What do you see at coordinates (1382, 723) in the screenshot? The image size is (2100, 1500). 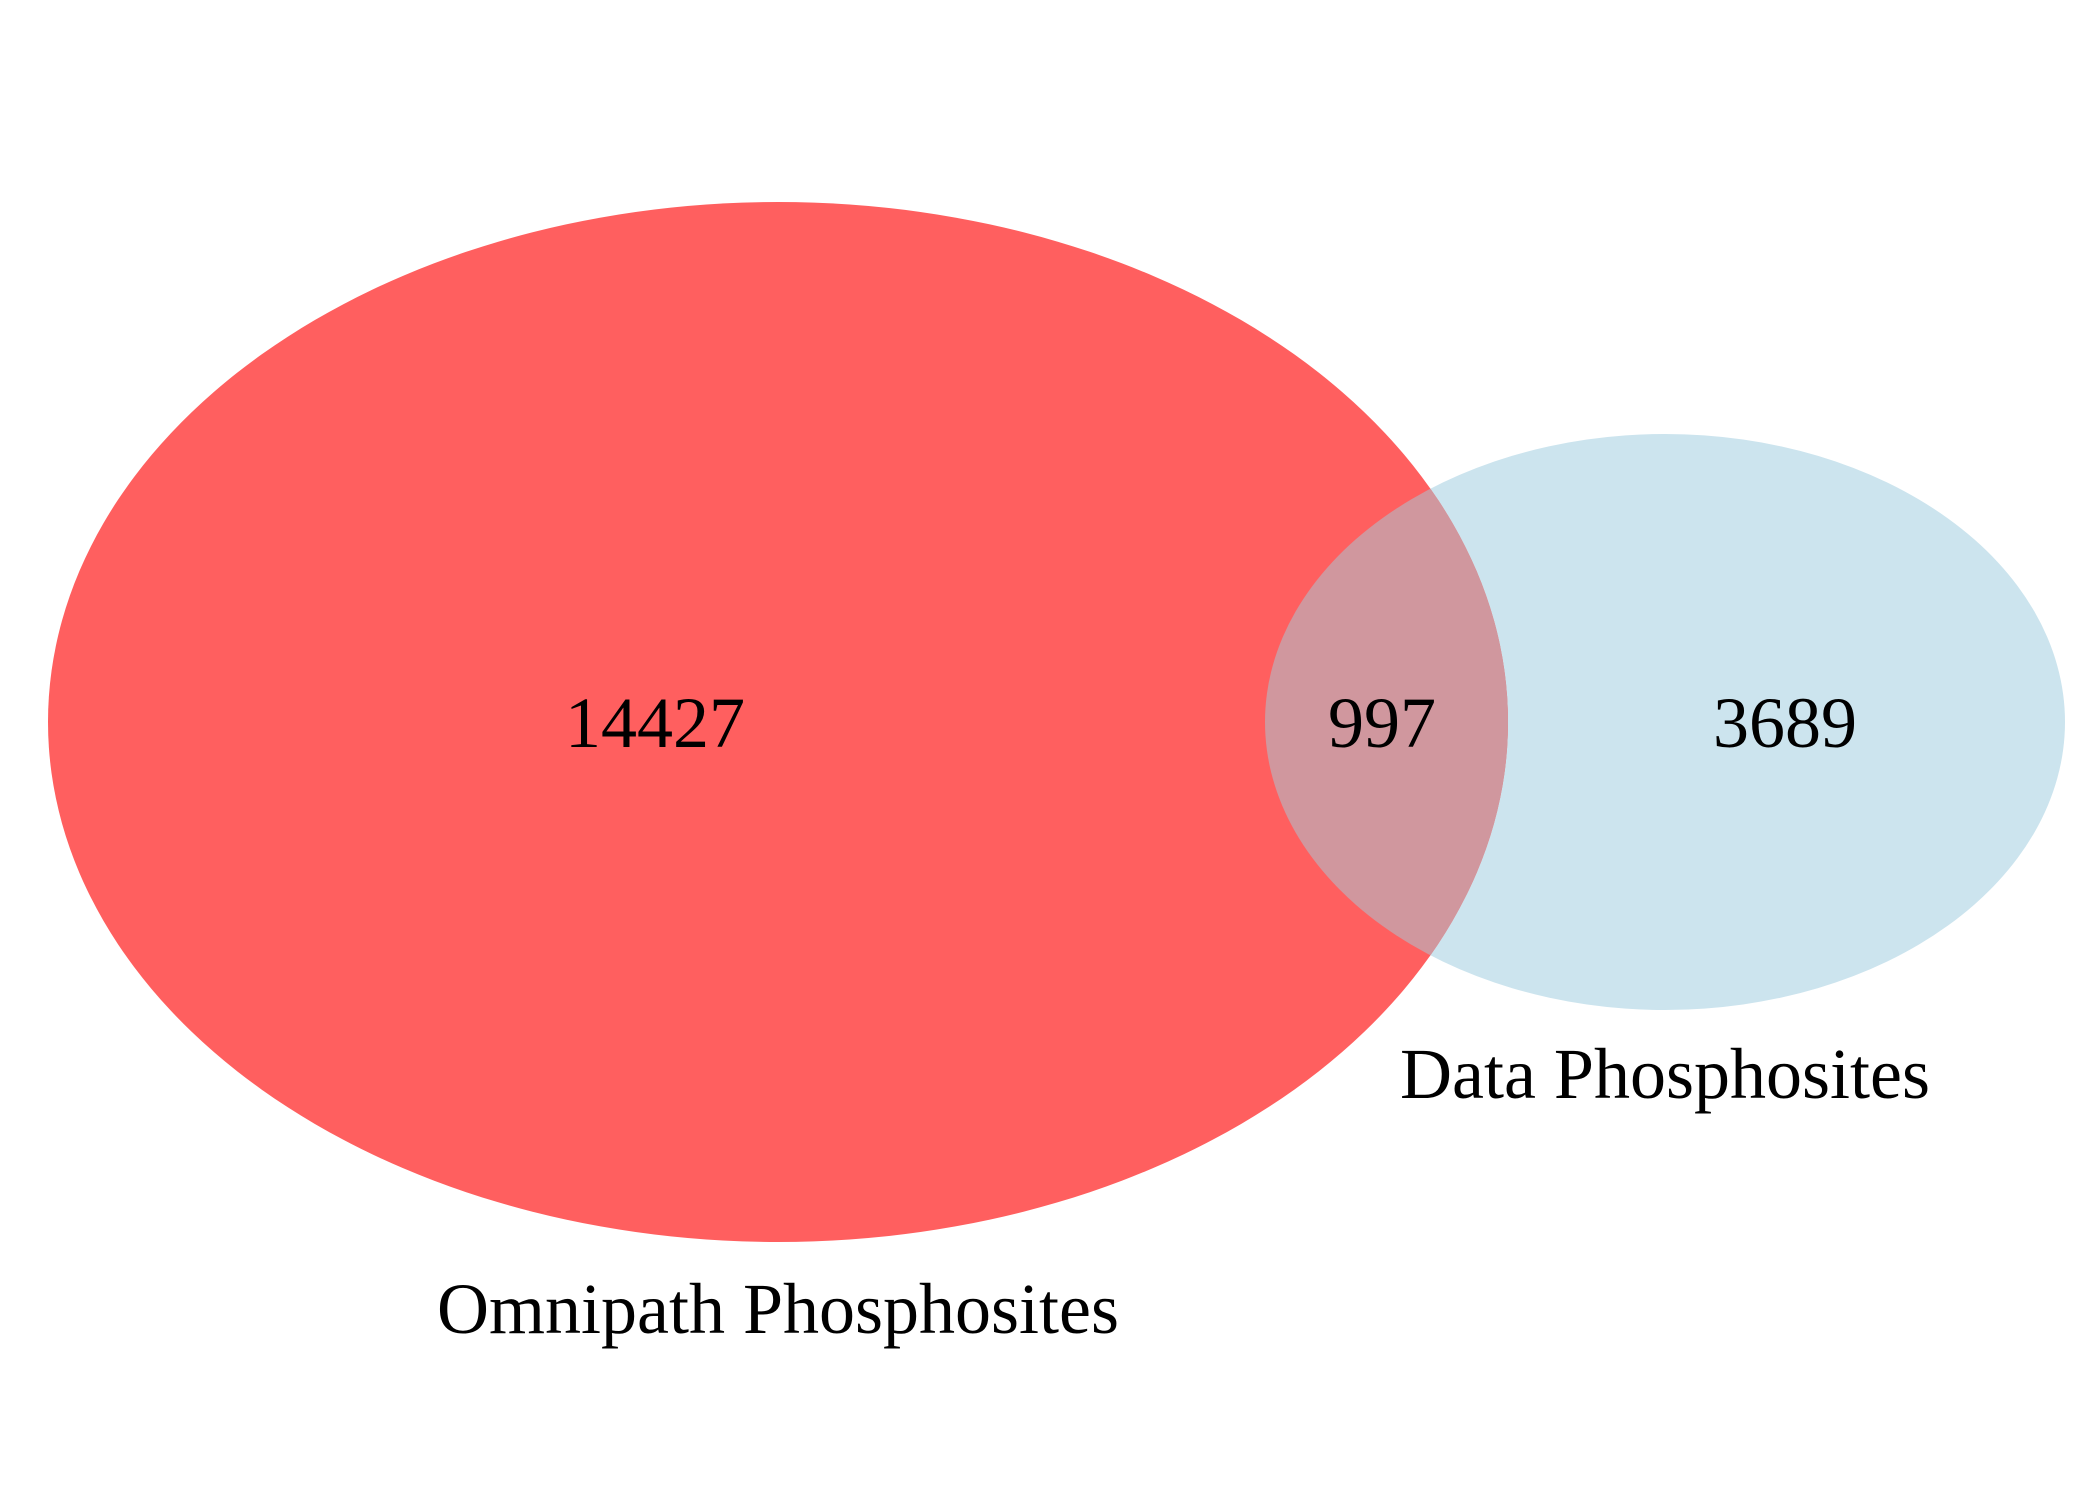 I see `intersection-count: 997` at bounding box center [1382, 723].